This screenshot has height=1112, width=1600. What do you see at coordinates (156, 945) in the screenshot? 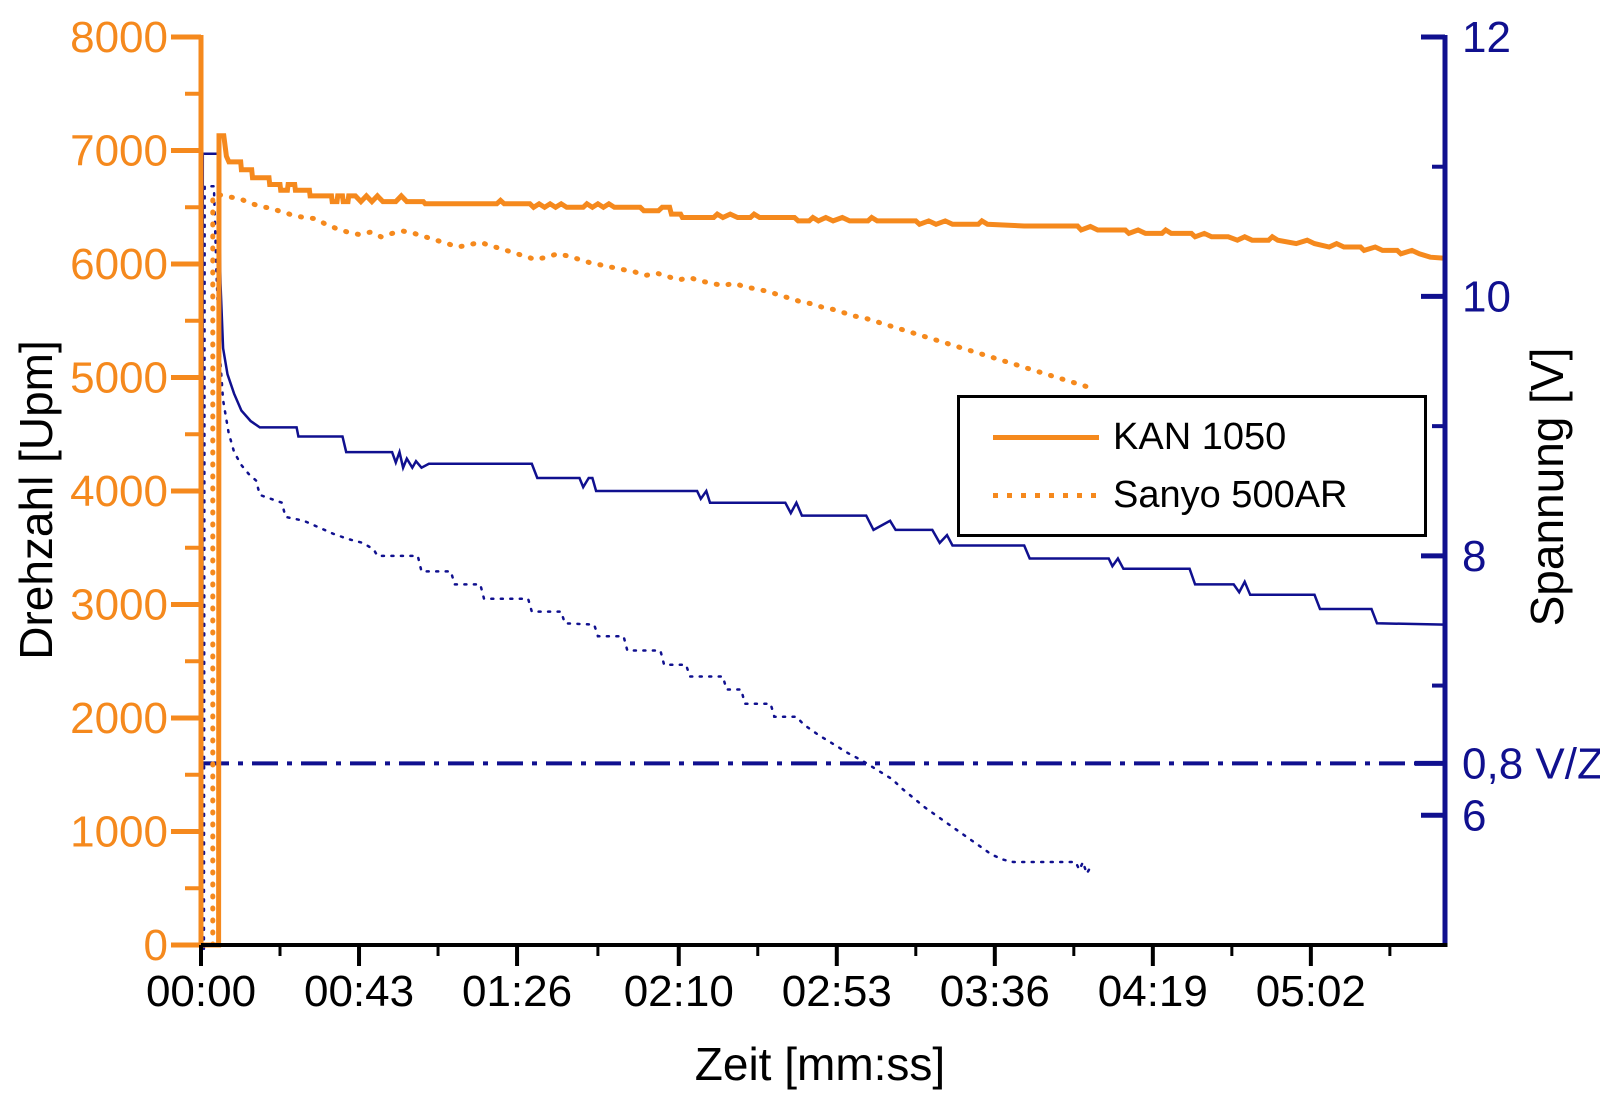
I see `left-axis-tick-label: 0` at bounding box center [156, 945].